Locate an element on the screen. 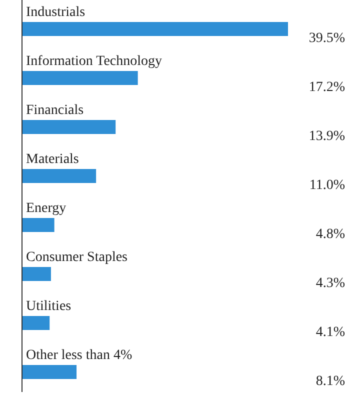 The height and width of the screenshot is (396, 360). y-tick-label: Financials is located at coordinates (55, 110).